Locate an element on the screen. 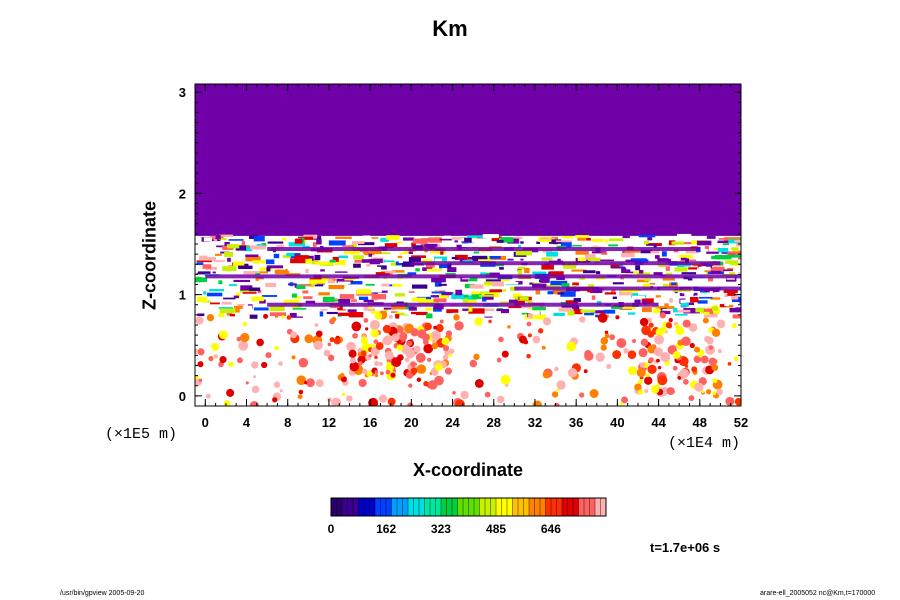 This screenshot has height=600, width=900. y-axis-unit: (×1E5 m) is located at coordinates (141, 434).